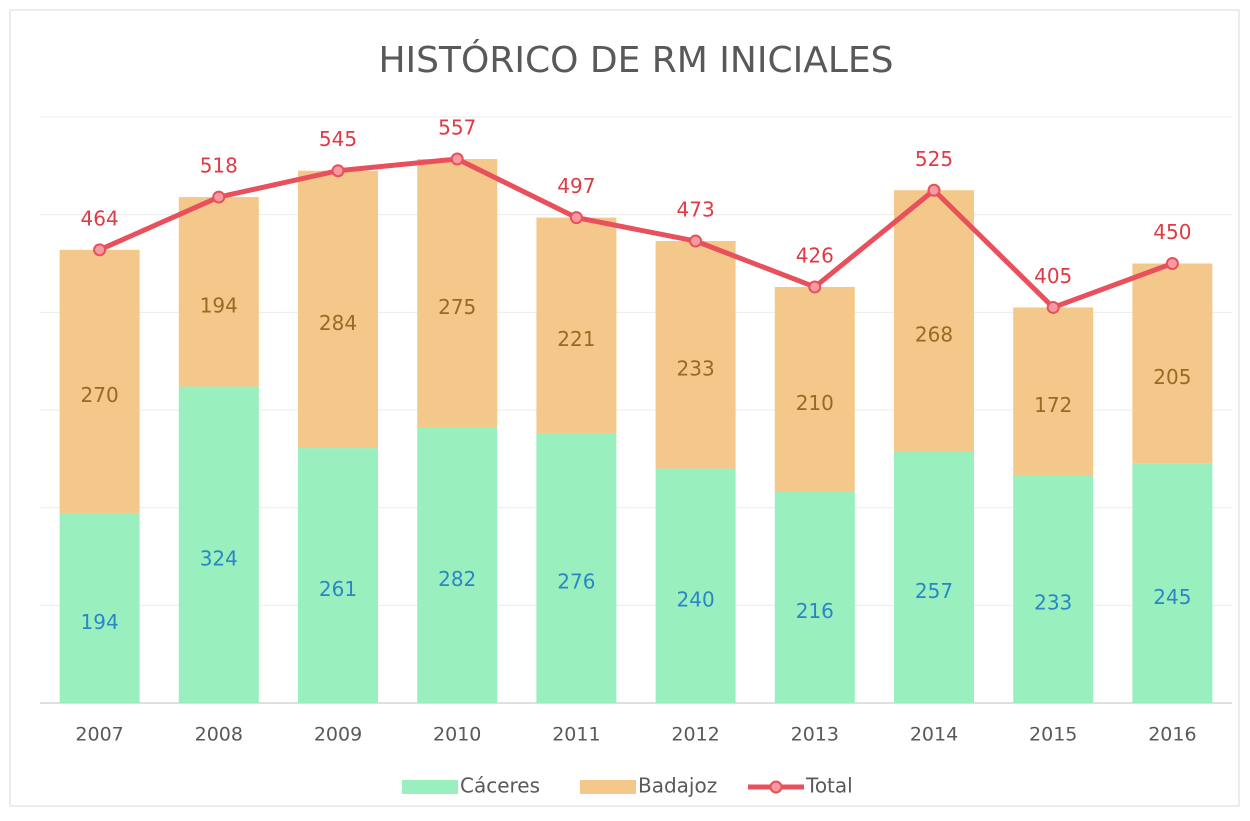 This screenshot has width=1250, height=821. Describe the element at coordinates (695, 735) in the screenshot. I see `x-tick-label: 2012` at that location.